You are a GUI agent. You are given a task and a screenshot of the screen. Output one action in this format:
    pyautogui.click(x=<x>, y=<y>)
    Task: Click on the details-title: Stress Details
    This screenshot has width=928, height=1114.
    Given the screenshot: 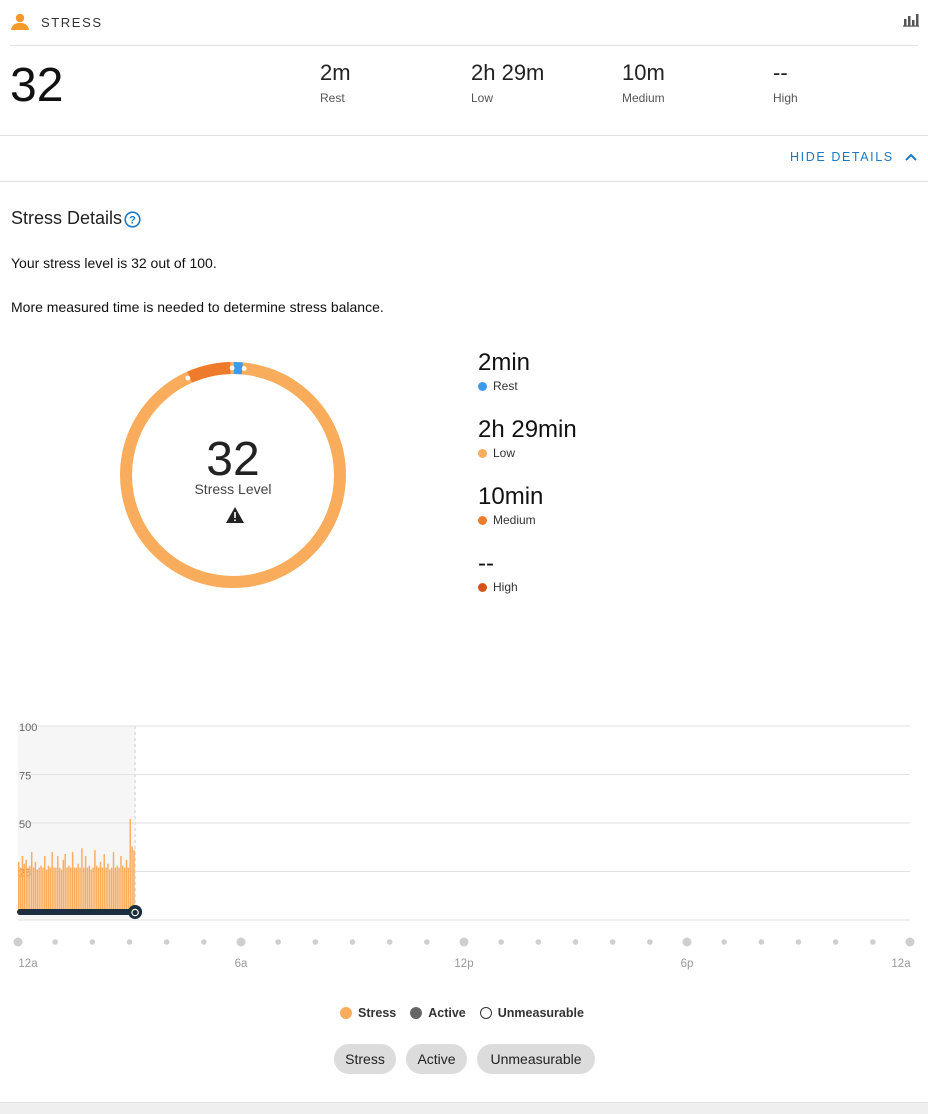 What is the action you would take?
    pyautogui.click(x=67, y=218)
    